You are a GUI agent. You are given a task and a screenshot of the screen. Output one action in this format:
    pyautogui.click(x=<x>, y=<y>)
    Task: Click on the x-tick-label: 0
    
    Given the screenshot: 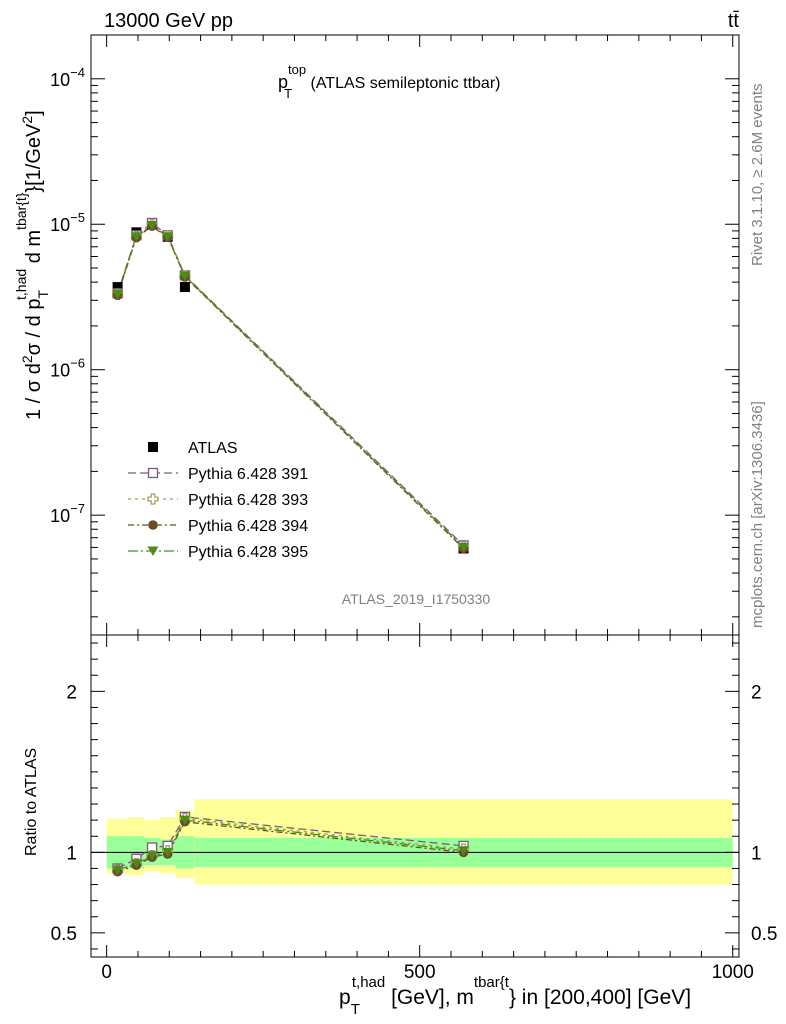 What is the action you would take?
    pyautogui.click(x=106, y=972)
    